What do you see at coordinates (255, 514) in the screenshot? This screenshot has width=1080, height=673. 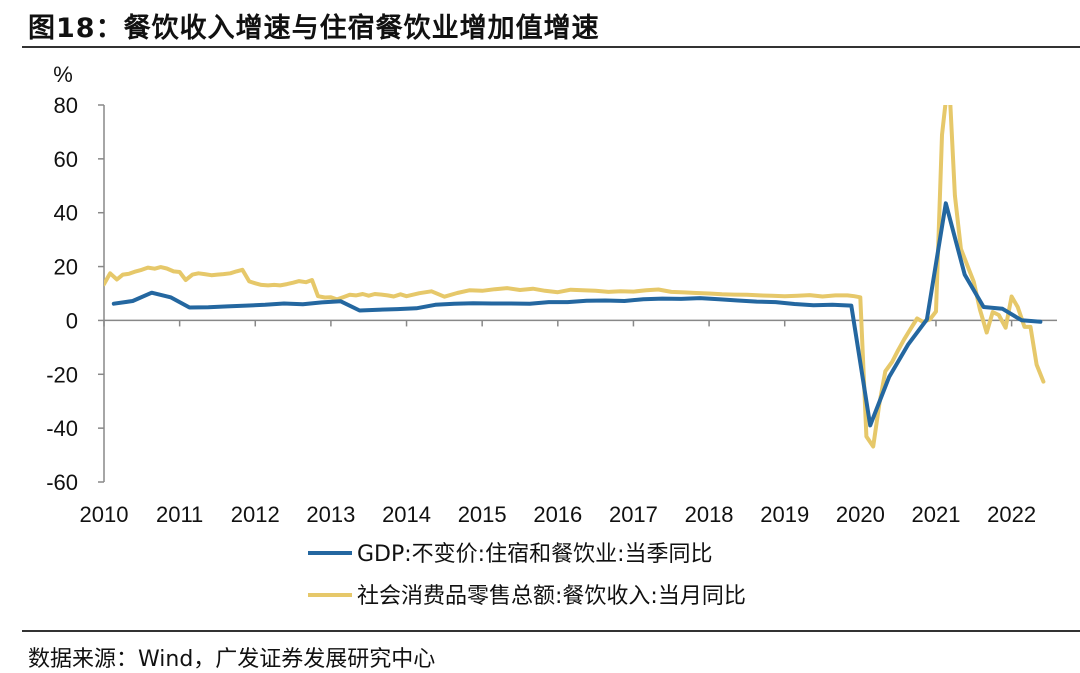 I see `x-tick-label: 2012` at bounding box center [255, 514].